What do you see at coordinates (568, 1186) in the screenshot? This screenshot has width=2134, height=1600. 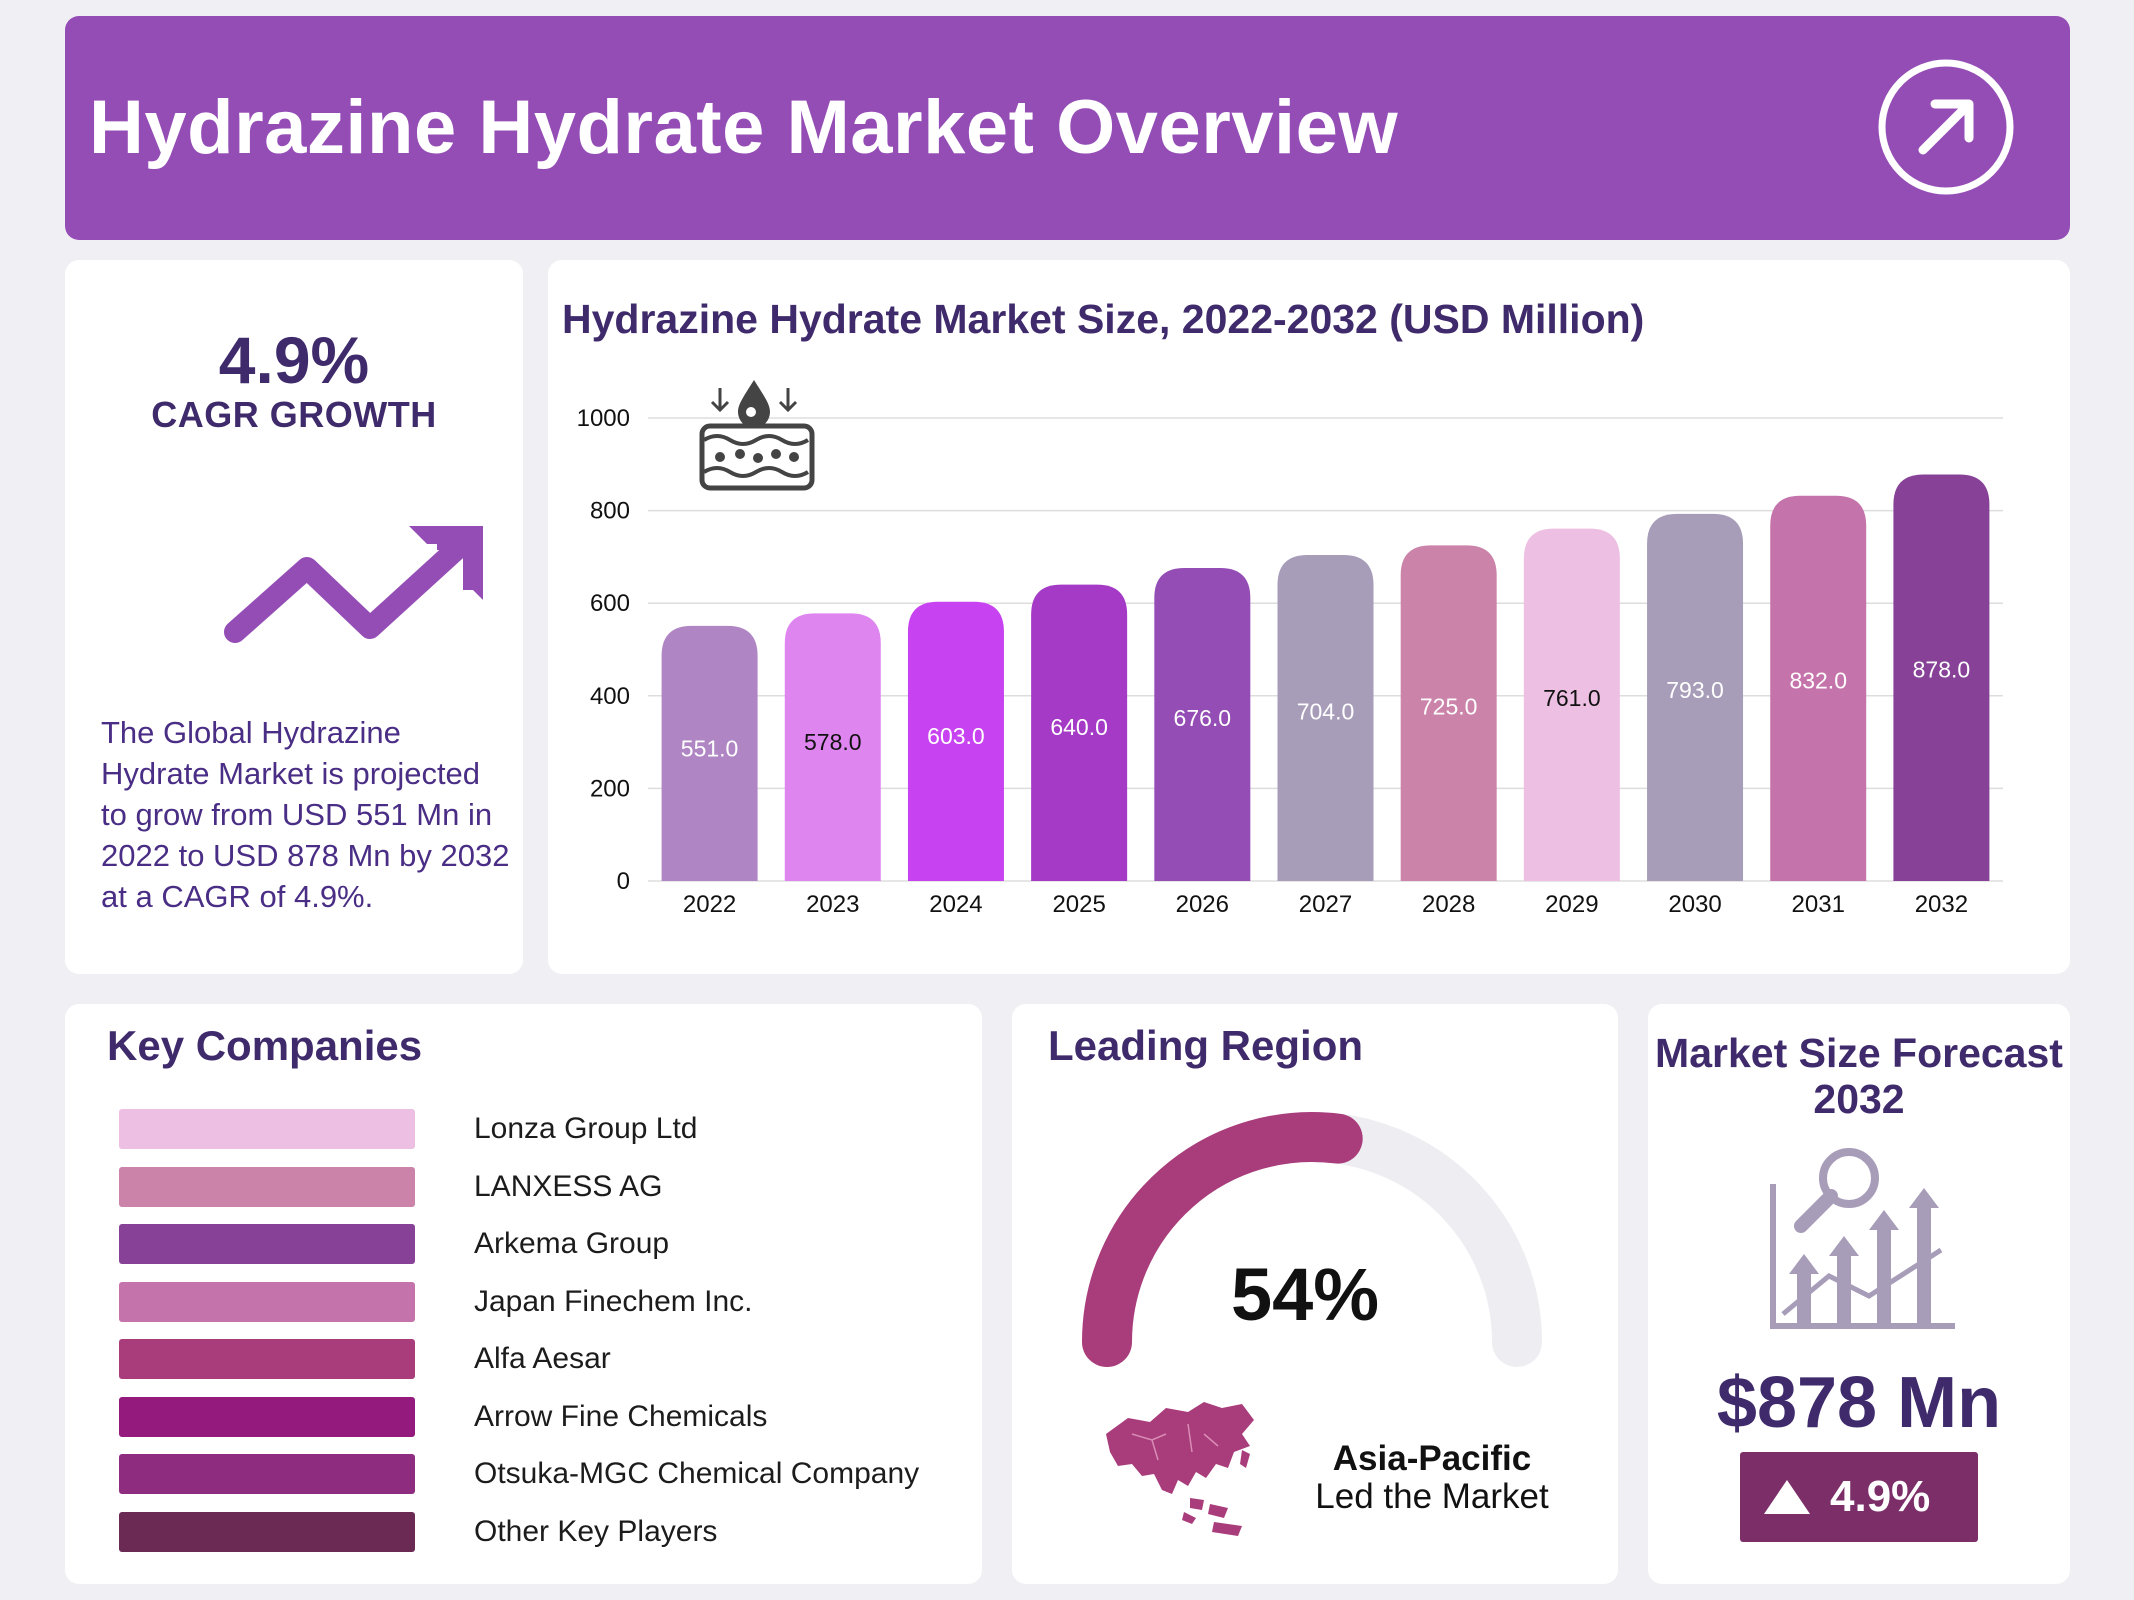 I see `company-name: LANXESS AG` at bounding box center [568, 1186].